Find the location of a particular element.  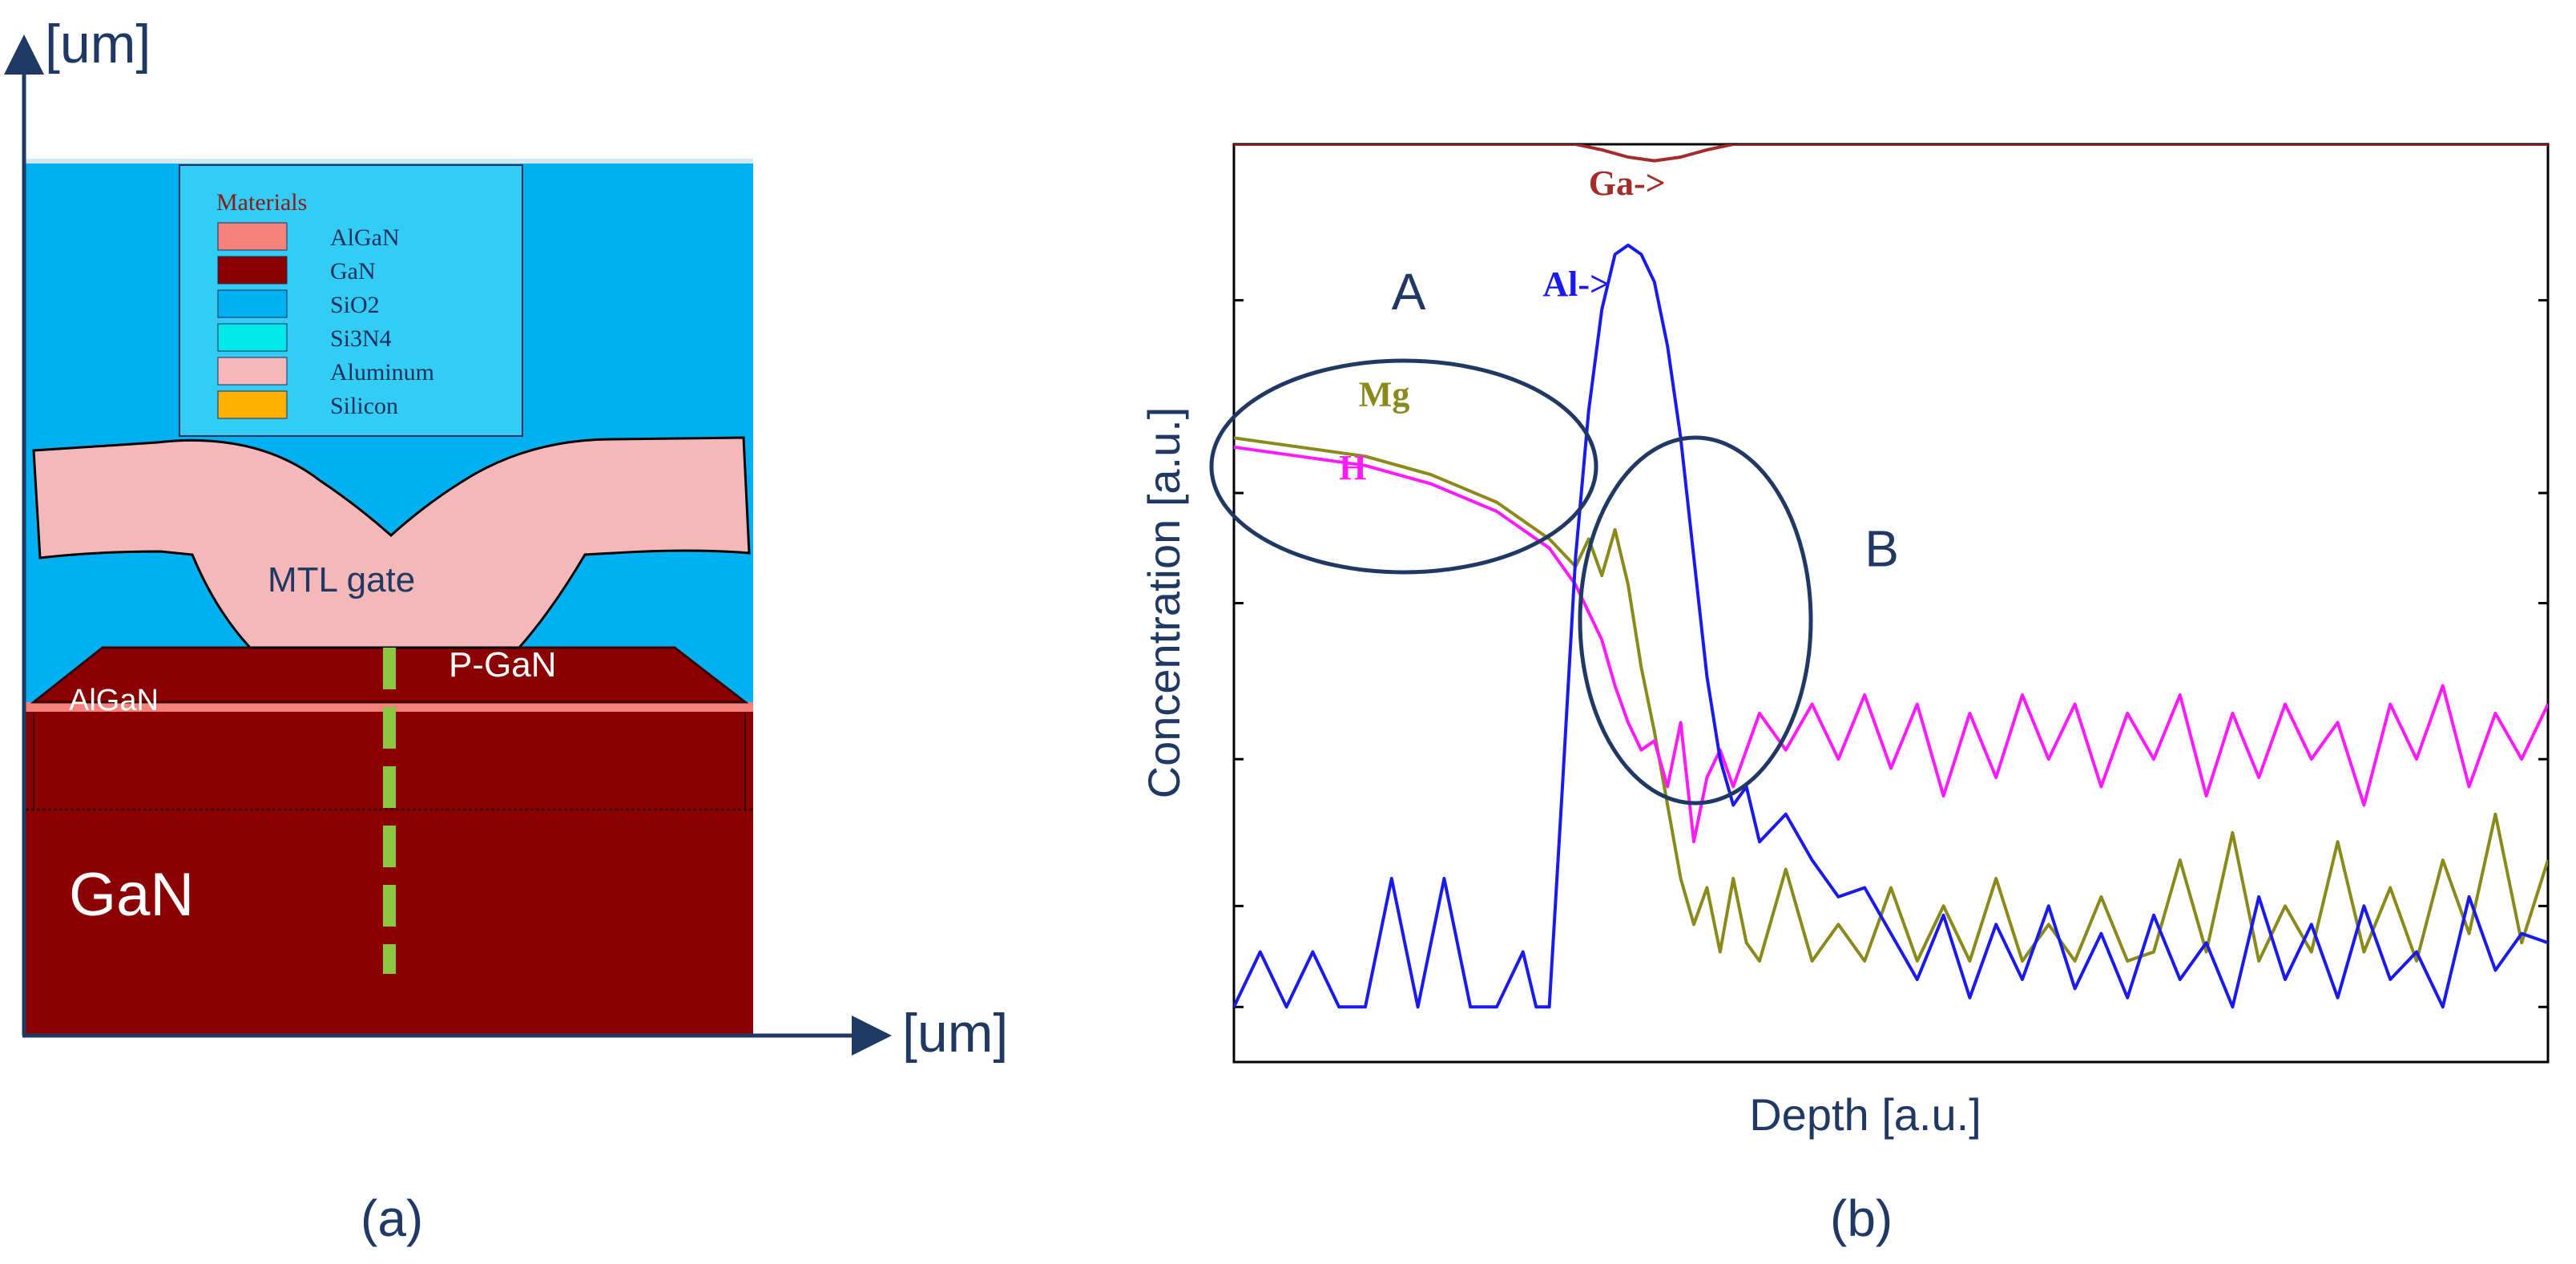

panel-b-caption: (b) is located at coordinates (1861, 1218).